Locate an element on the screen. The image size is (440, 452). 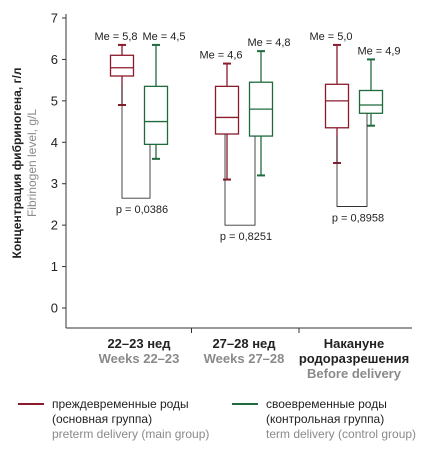
group-2-series-2-median-label: Me = 4,8 is located at coordinates (268, 43).